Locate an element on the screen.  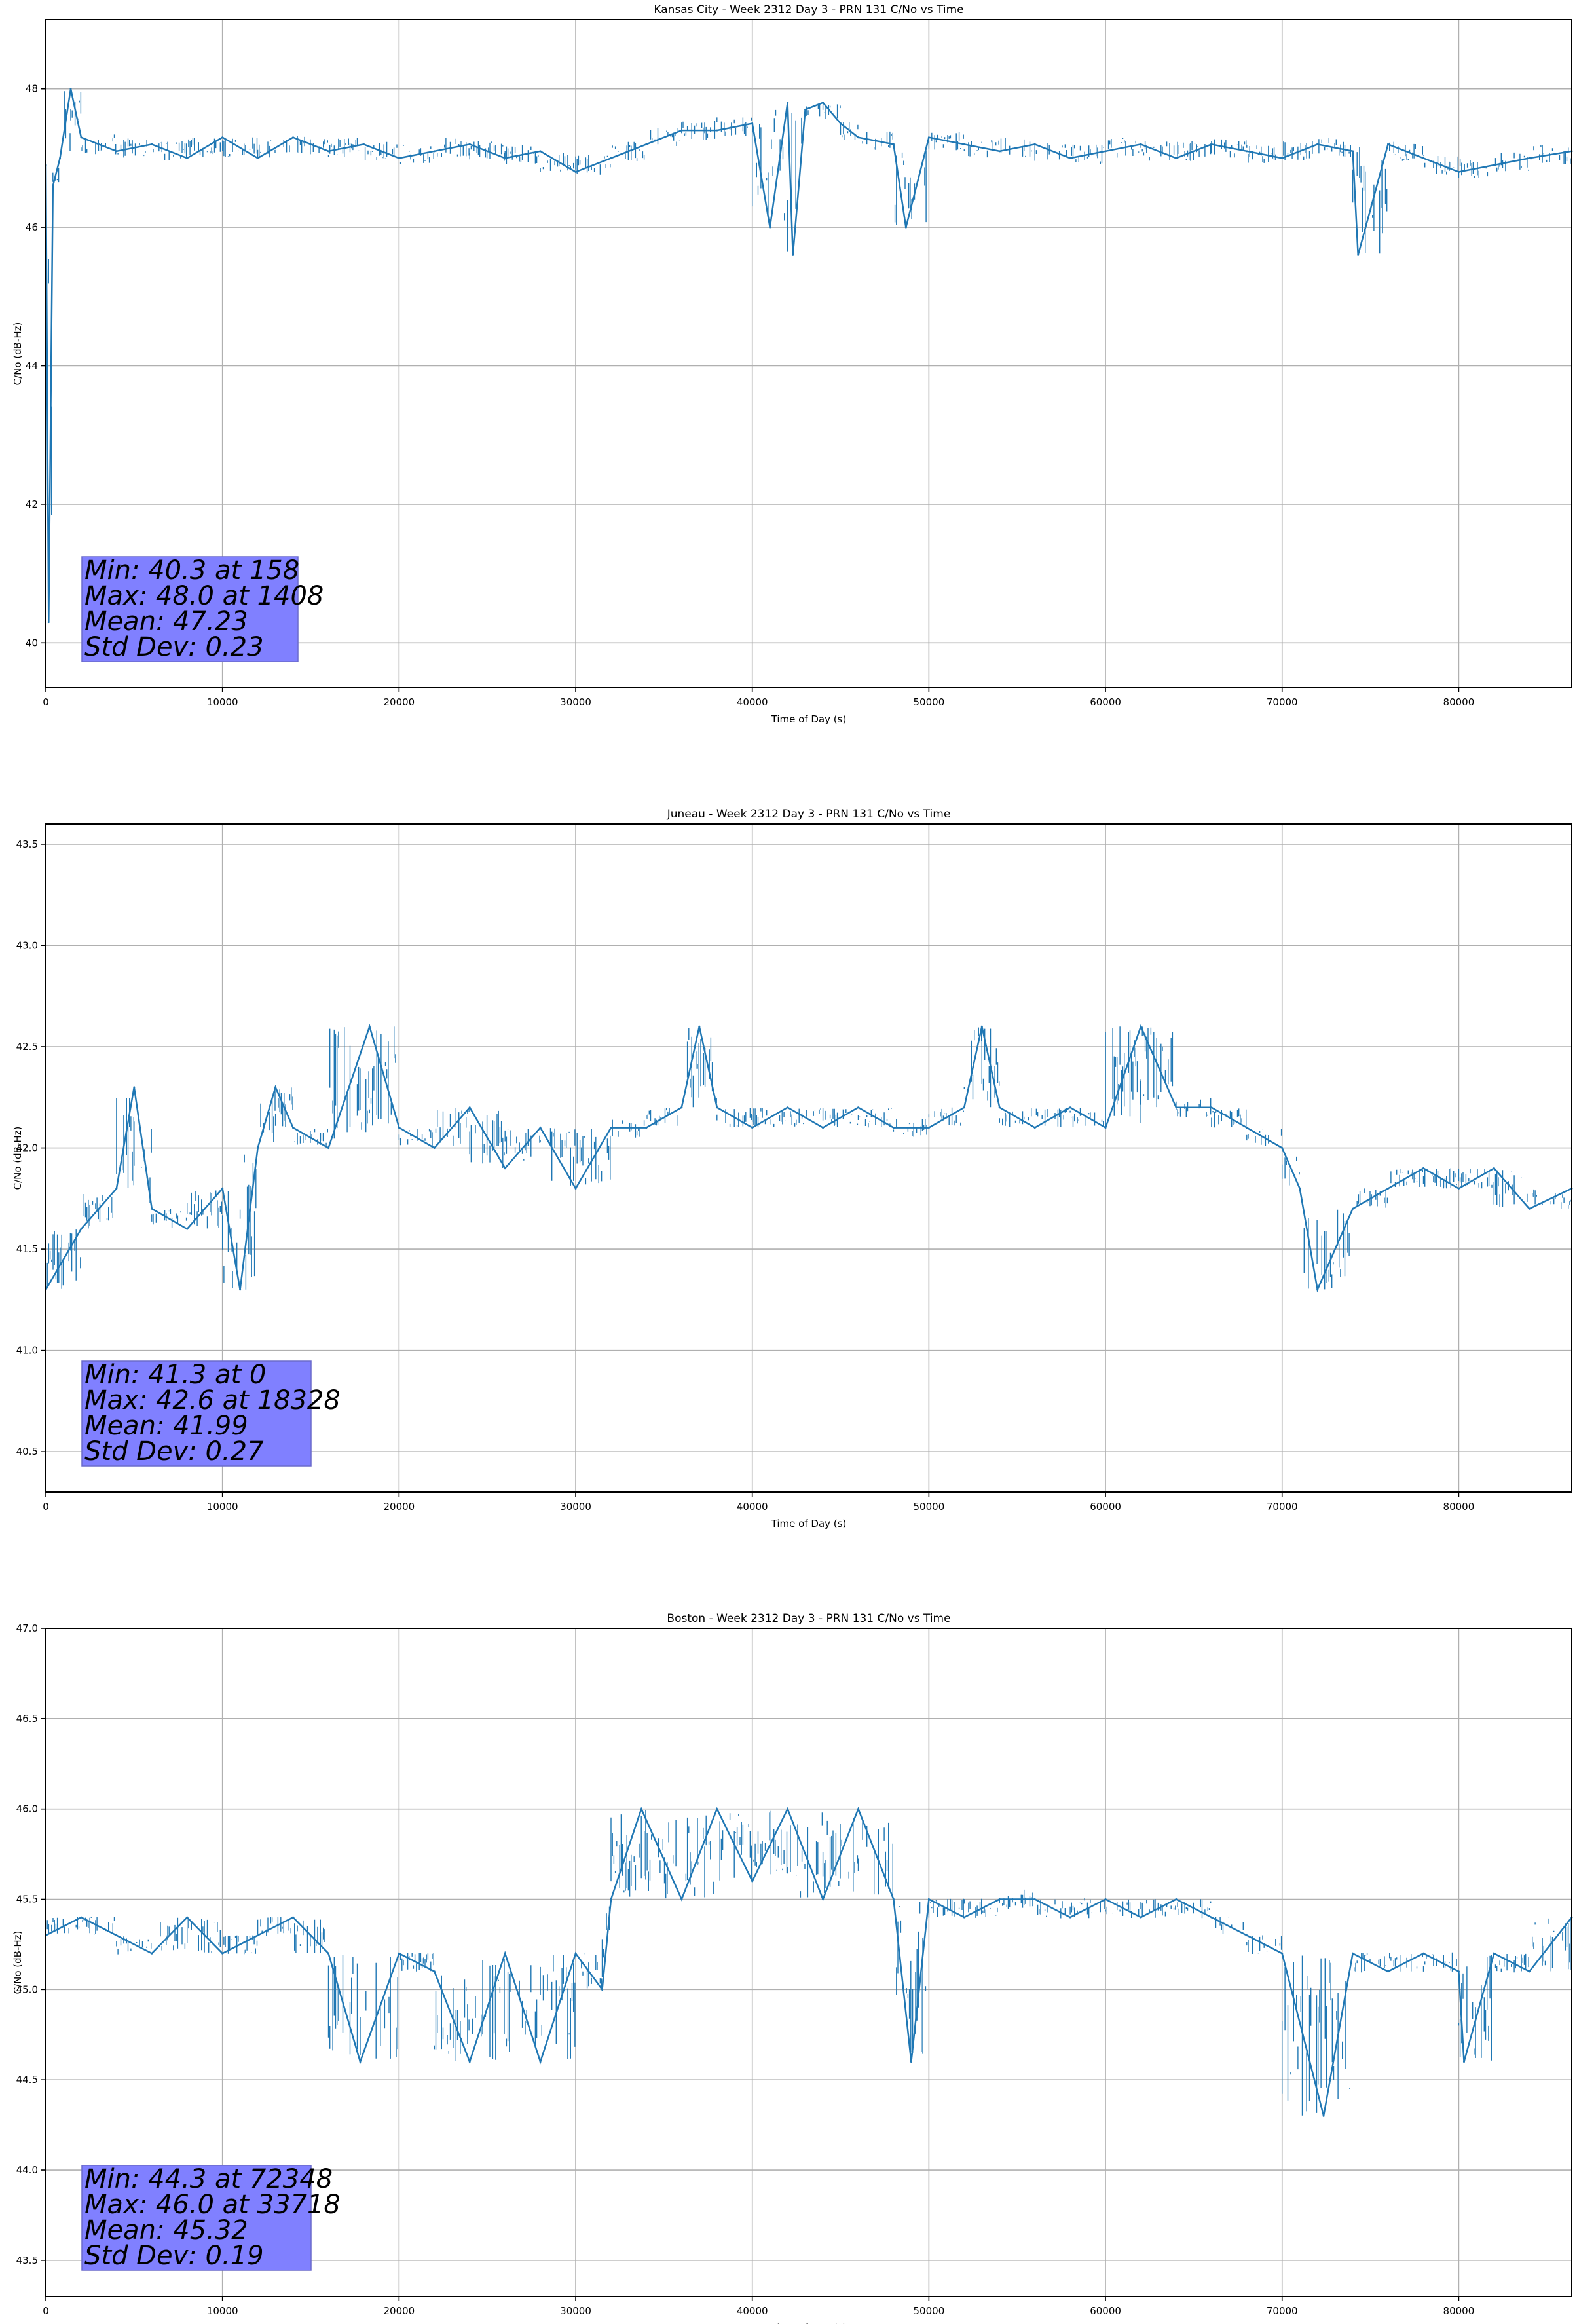
x-tick-label: 60000 is located at coordinates (1105, 1506).